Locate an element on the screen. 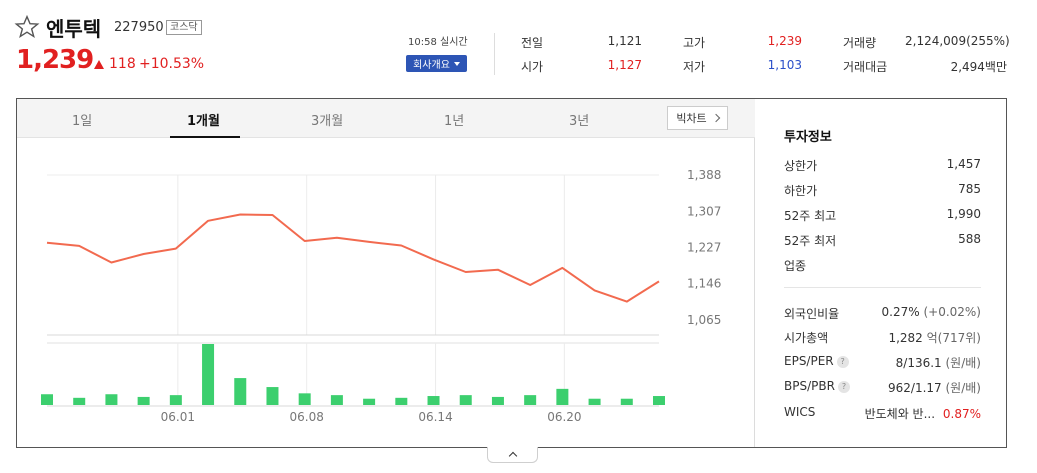 The image size is (1037, 473). change-amount: 118 is located at coordinates (122, 64).